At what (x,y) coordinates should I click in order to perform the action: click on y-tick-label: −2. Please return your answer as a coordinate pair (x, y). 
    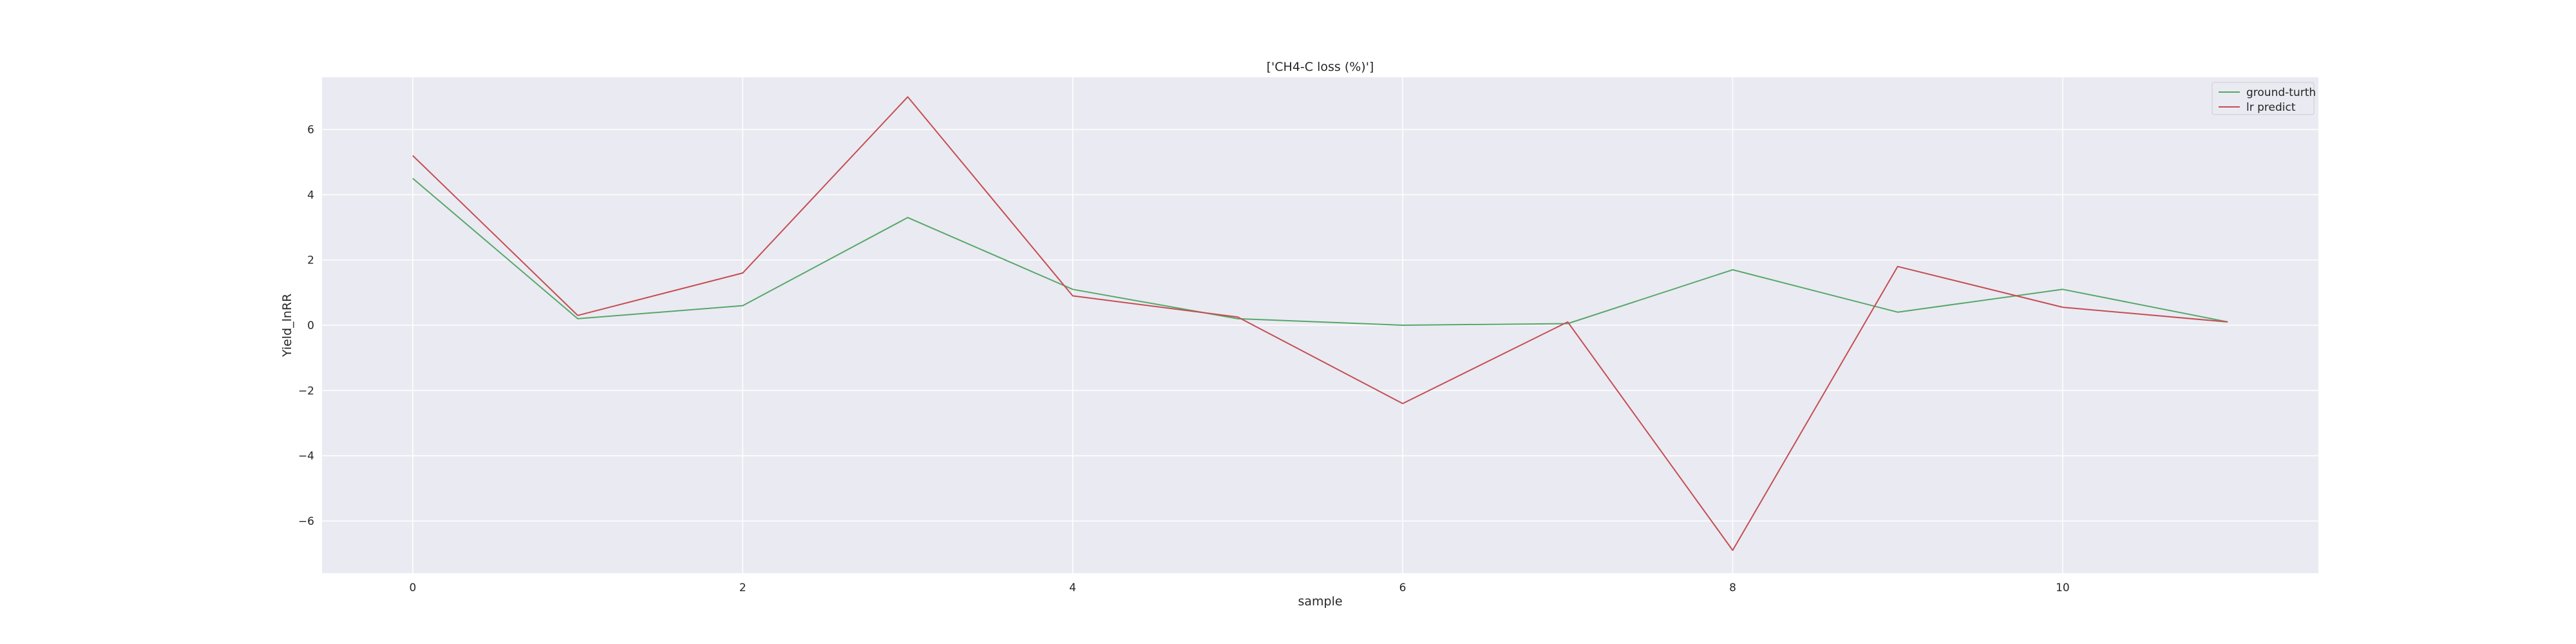
    Looking at the image, I should click on (306, 390).